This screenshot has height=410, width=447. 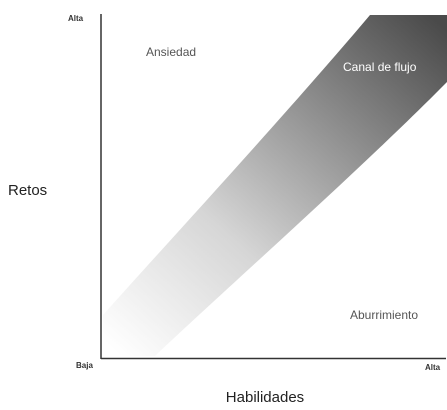 I want to click on region-boredom: Aburrimiento, so click(x=384, y=315).